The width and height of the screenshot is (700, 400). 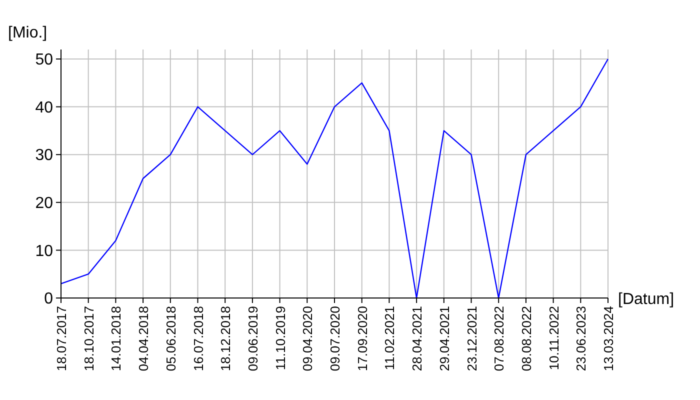 I want to click on x-tick-label: 11.02.2021, so click(x=390, y=338).